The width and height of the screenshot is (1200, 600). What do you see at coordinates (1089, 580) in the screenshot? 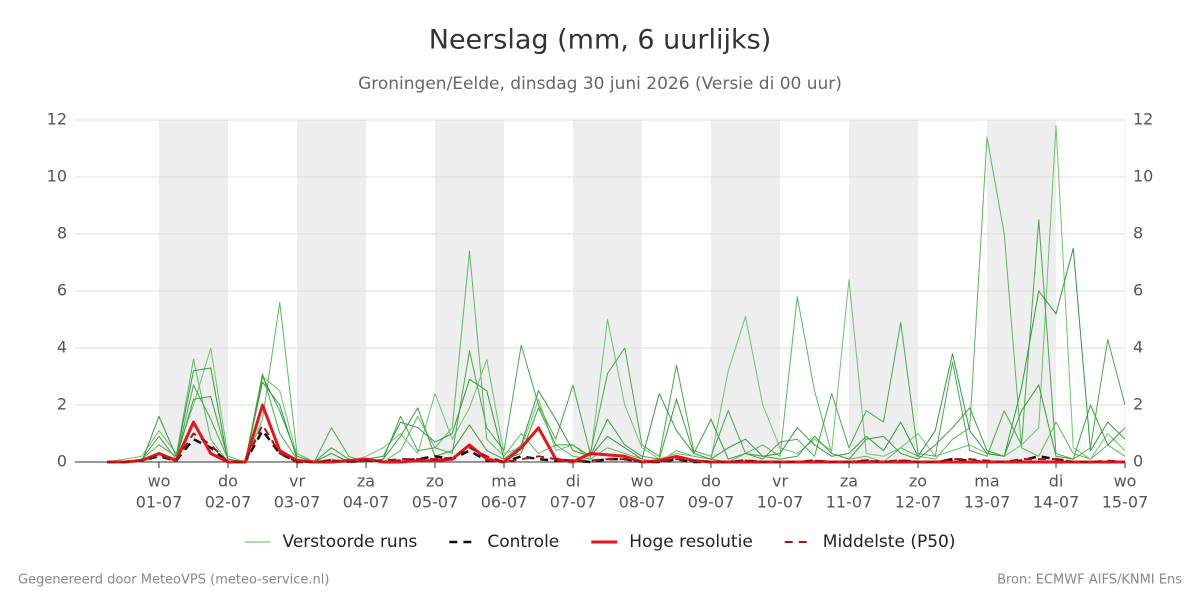
I see `footer-right: Bron: ECMWF AIFS/KNMI Ens` at bounding box center [1089, 580].